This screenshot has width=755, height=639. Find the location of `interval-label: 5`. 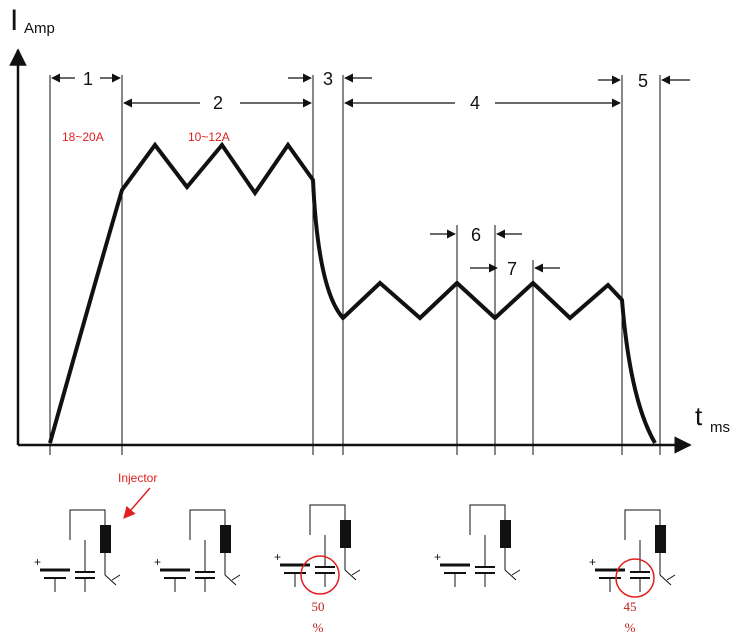

interval-label: 5 is located at coordinates (643, 81).